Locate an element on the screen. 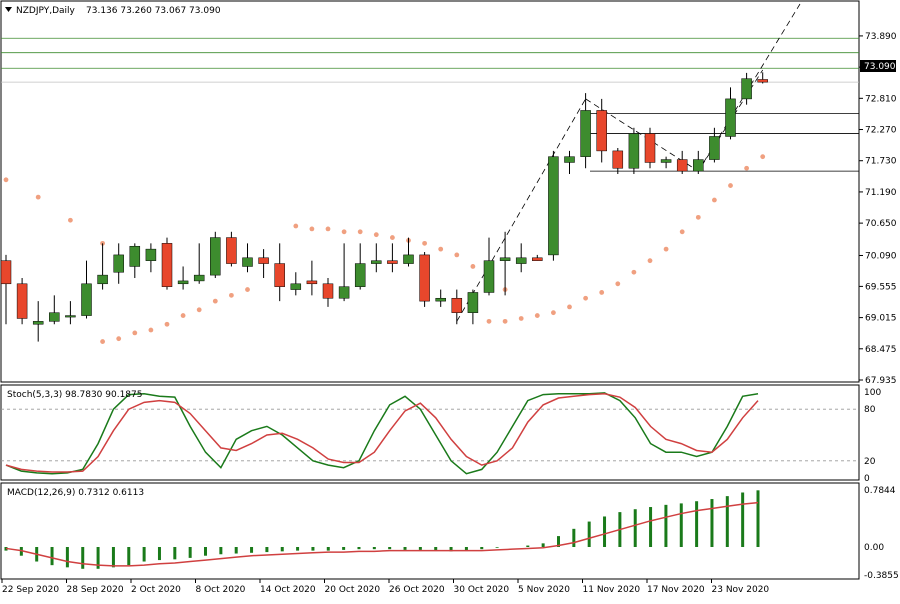 The width and height of the screenshot is (900, 604). x-tick-label: 2 Oct 2020 is located at coordinates (156, 590).